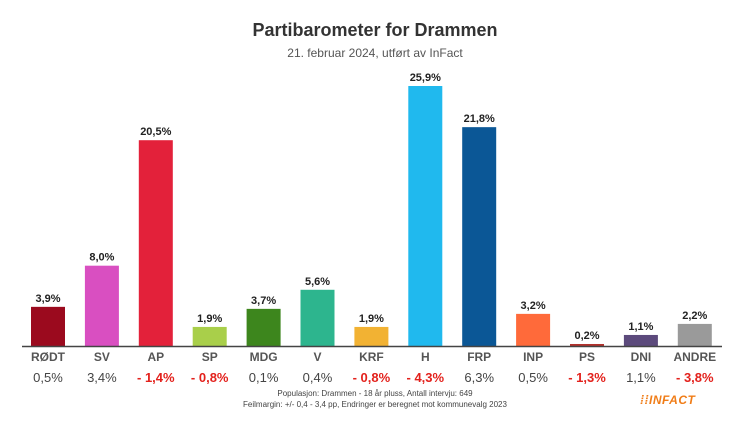  I want to click on category-label-6: KRF, so click(371, 357).